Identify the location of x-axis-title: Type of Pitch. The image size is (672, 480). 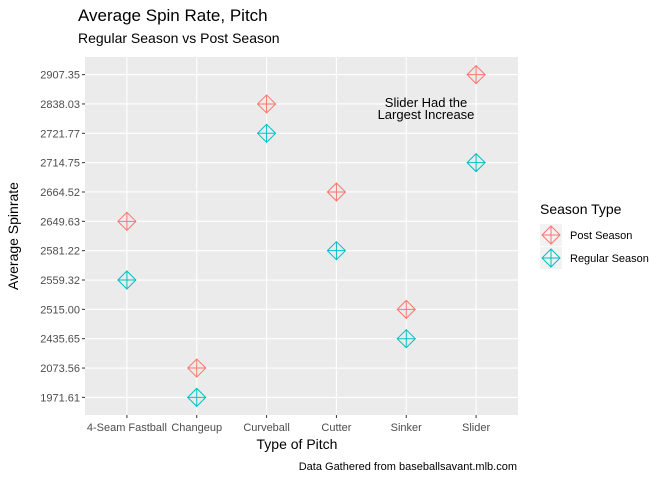
(297, 444).